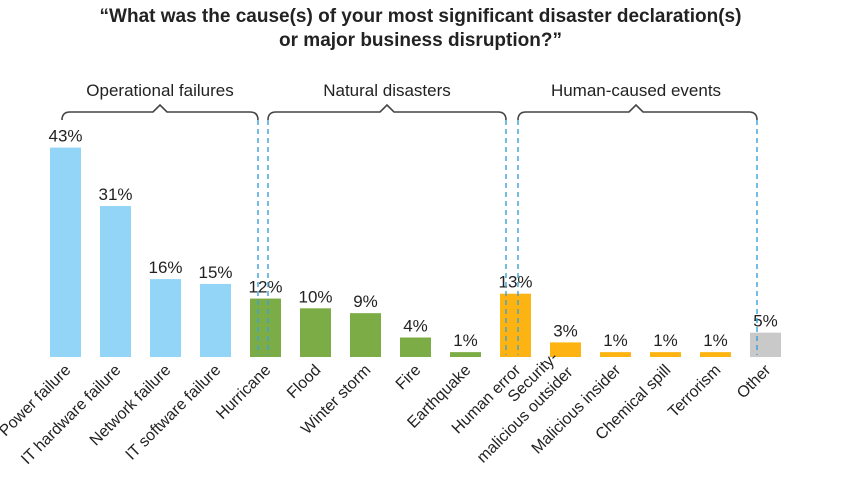  I want to click on category-label: Other, so click(754, 381).